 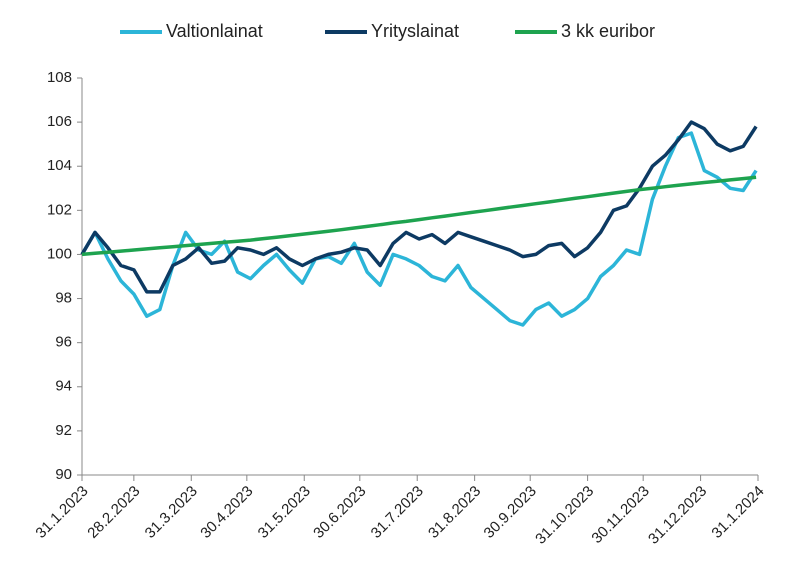 I want to click on x-tick-label: 31.7.2023, so click(x=397, y=512).